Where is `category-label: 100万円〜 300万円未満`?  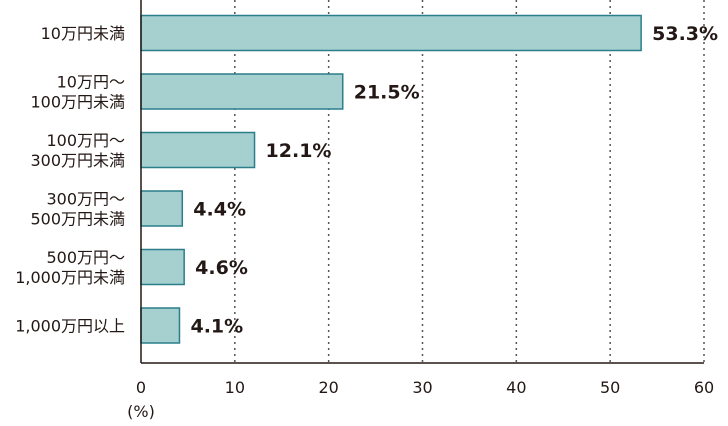 category-label: 100万円〜 300万円未満 is located at coordinates (77, 150).